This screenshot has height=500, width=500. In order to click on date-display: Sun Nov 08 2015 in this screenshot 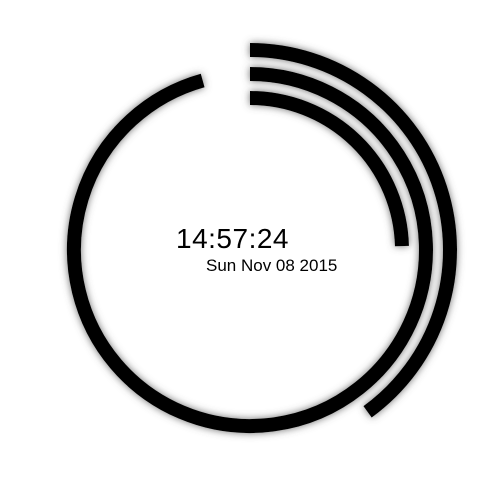, I will do `click(272, 265)`.